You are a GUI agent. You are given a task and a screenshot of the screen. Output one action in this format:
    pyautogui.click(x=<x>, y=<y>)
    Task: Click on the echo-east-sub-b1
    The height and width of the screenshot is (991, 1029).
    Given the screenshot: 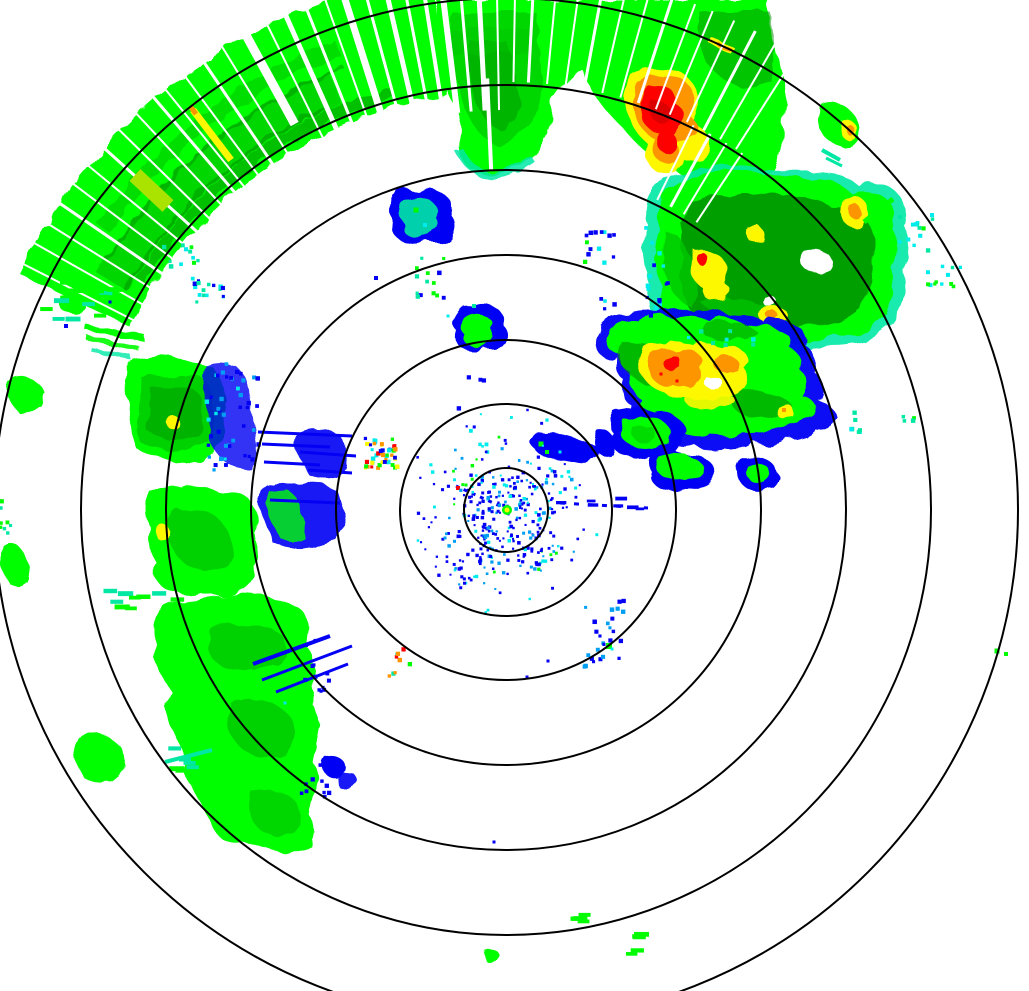 What is the action you would take?
    pyautogui.click(x=604, y=442)
    